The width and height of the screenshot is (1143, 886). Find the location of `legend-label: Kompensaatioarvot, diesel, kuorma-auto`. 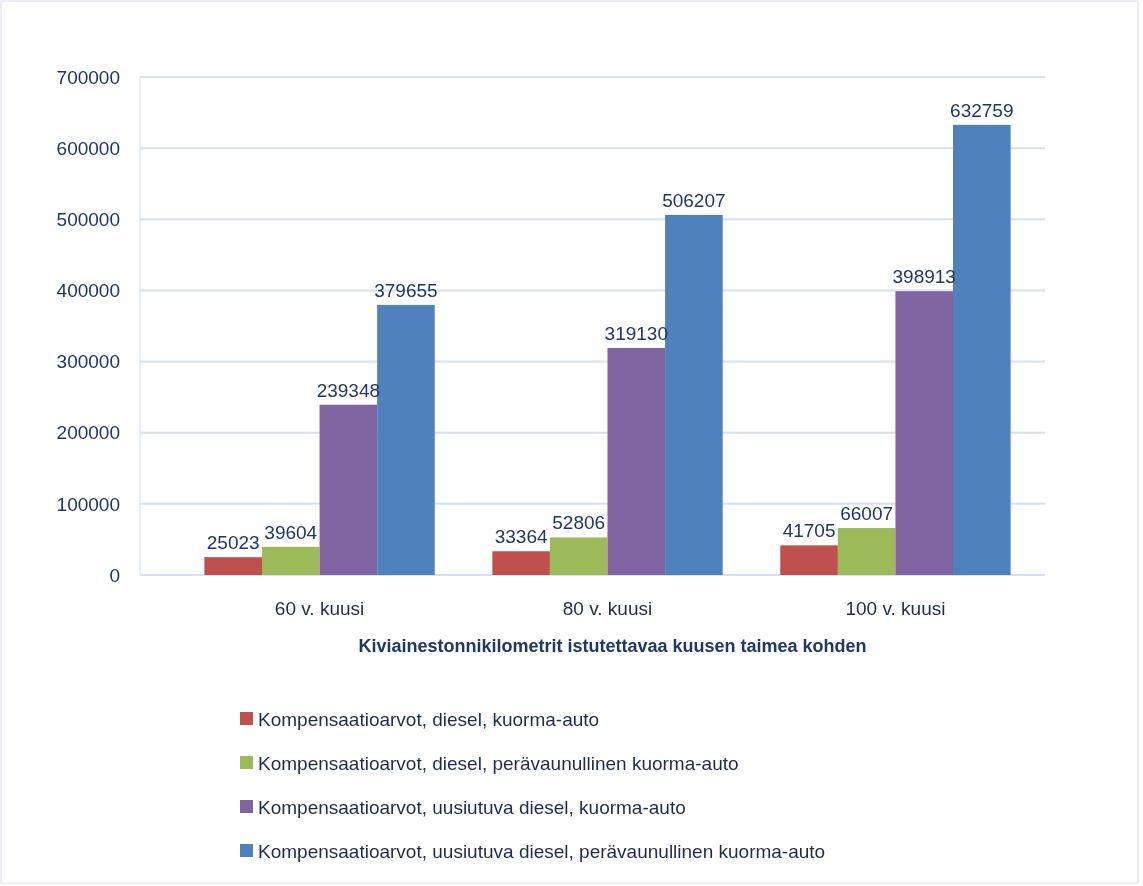

legend-label: Kompensaatioarvot, diesel, kuorma-auto is located at coordinates (429, 719).